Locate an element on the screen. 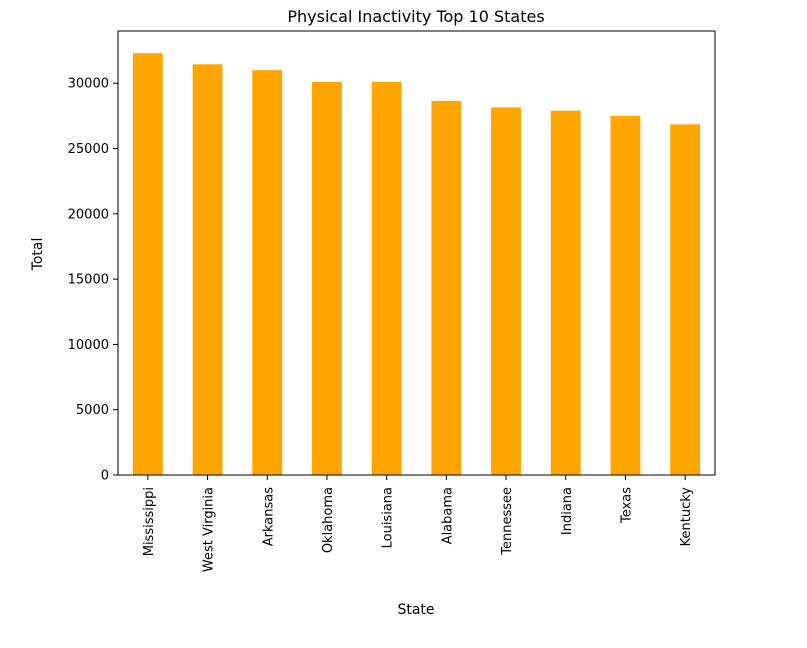 The image size is (807, 648). y-axis-title: Total is located at coordinates (38, 255).